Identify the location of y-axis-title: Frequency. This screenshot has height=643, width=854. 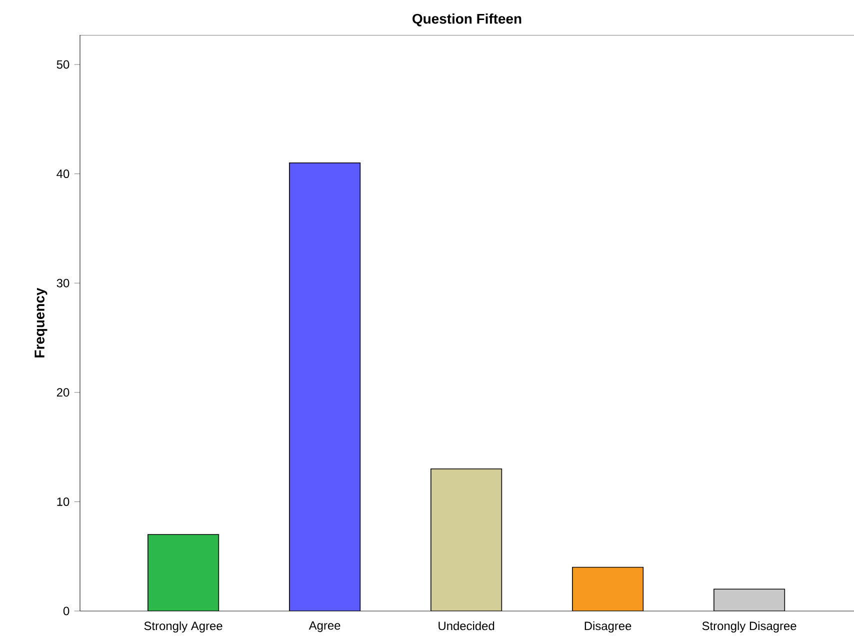
(41, 323).